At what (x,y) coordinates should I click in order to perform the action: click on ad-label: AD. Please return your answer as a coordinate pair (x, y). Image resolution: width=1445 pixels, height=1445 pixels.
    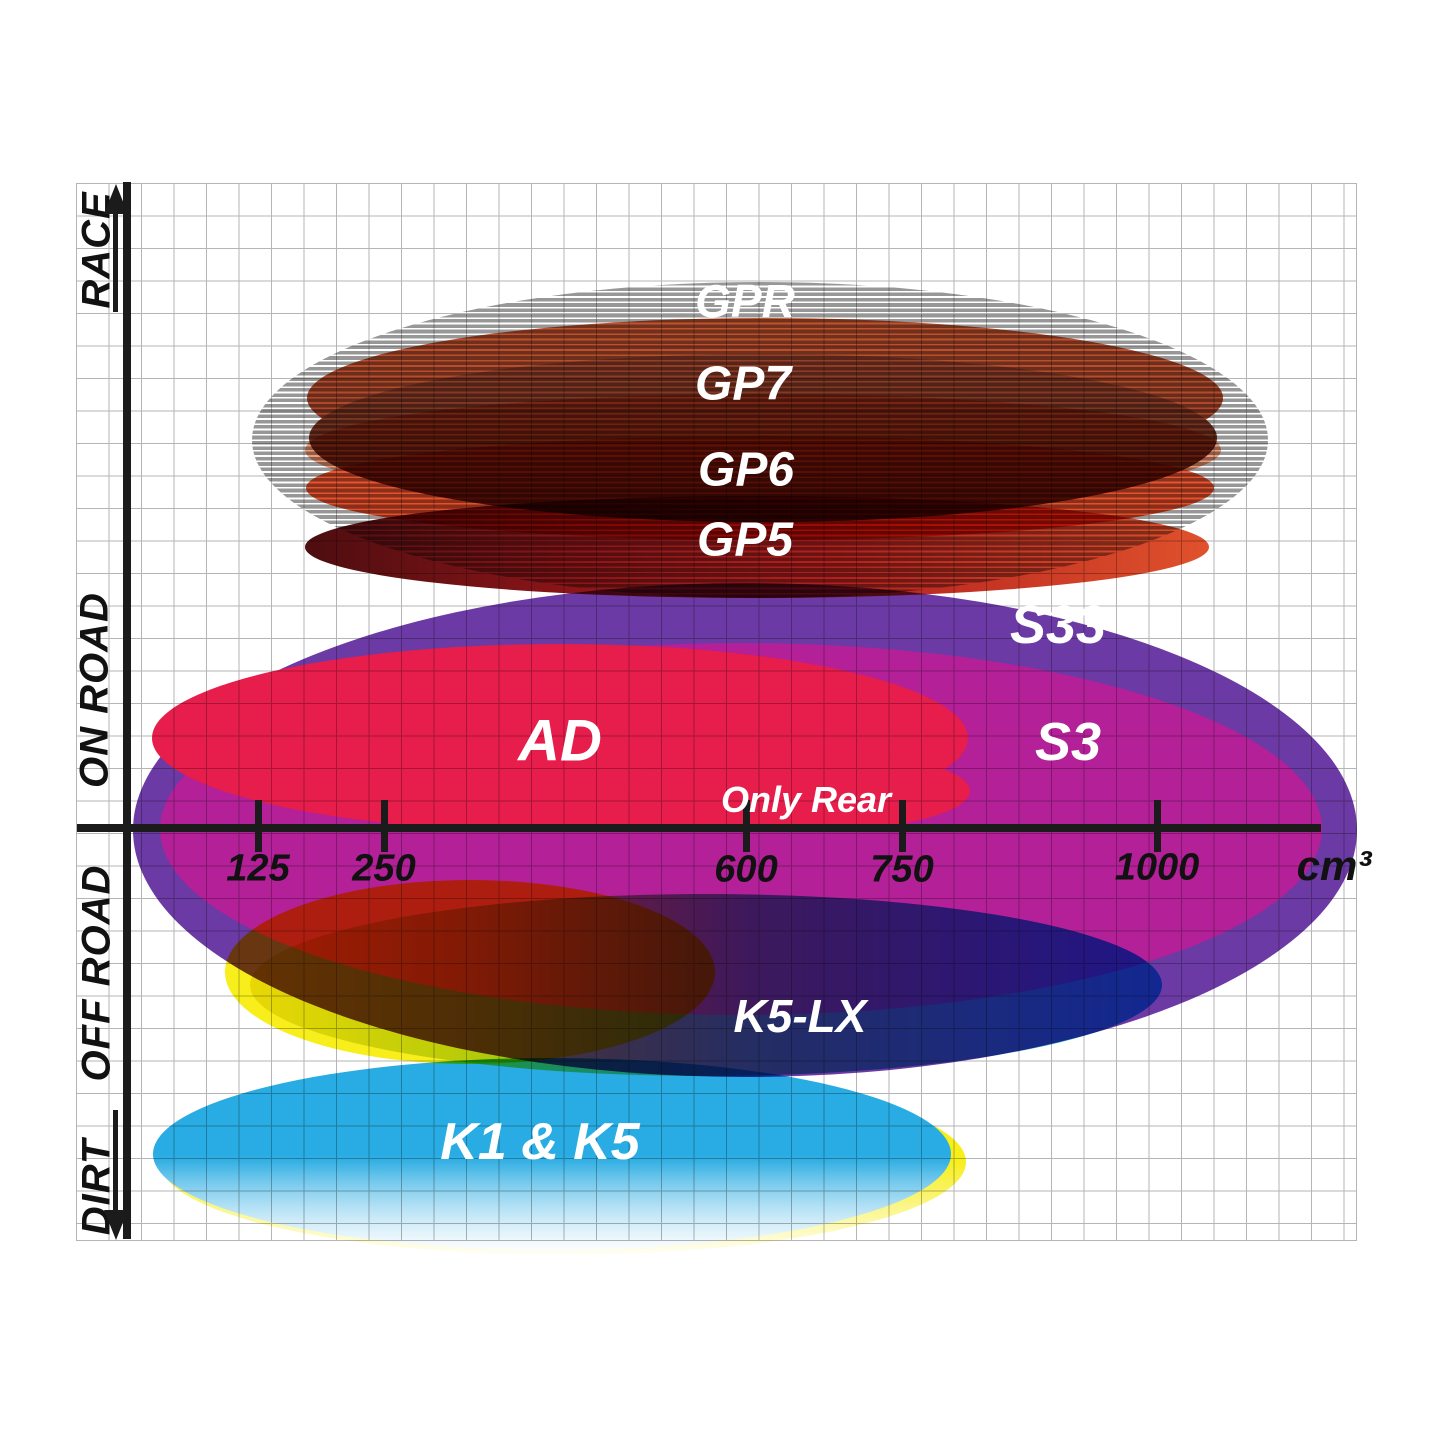
    Looking at the image, I should click on (560, 741).